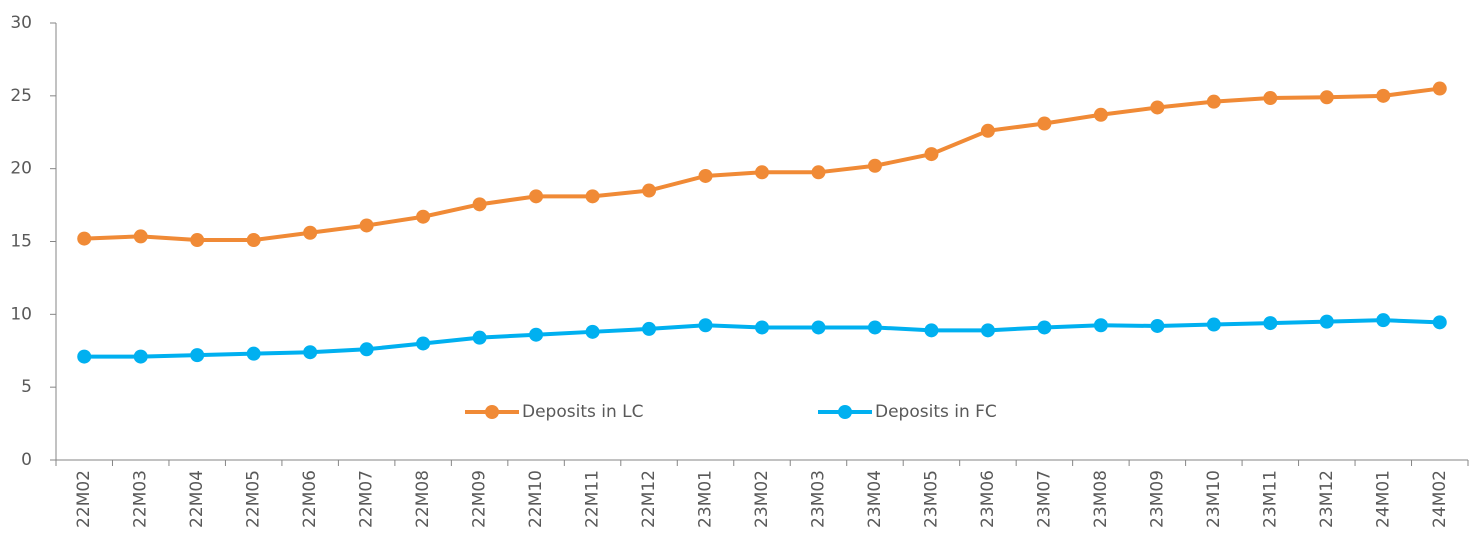 This screenshot has height=538, width=1470. I want to click on x-tick-label: 23M07, so click(1044, 499).